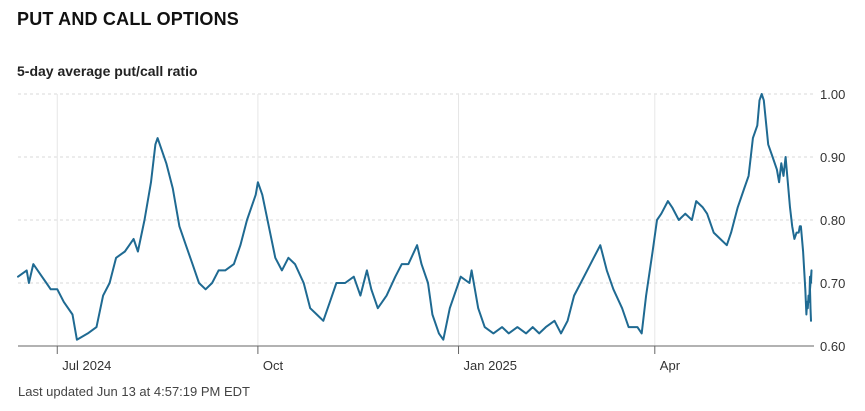 The image size is (865, 411). Describe the element at coordinates (670, 365) in the screenshot. I see `x-tick-label: Apr` at that location.